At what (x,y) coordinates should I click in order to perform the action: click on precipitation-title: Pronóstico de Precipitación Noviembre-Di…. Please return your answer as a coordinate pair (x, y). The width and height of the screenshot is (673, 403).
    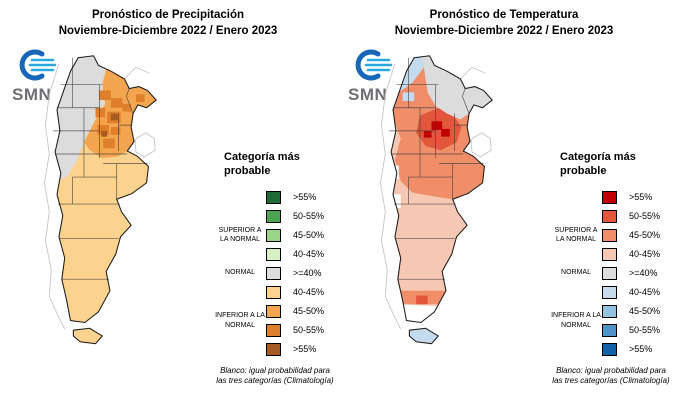
    Looking at the image, I should click on (168, 23).